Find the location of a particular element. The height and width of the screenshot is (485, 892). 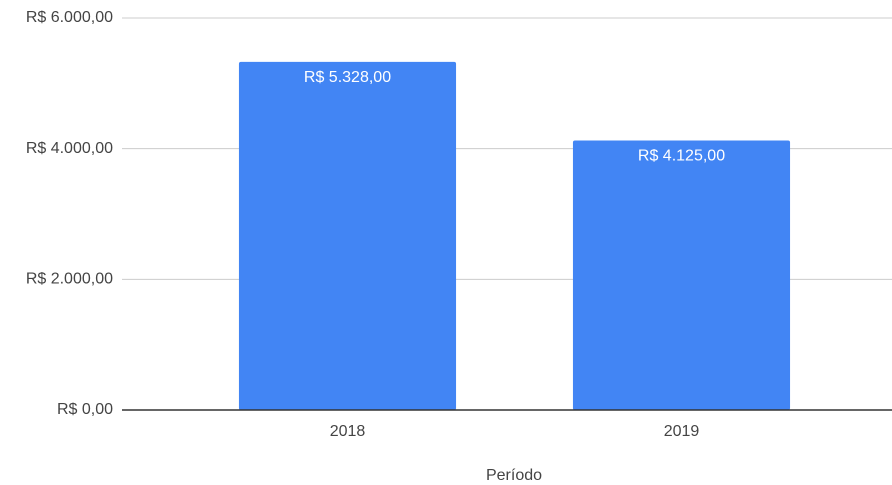

y-tick-label: R$ 2.000,00 is located at coordinates (69, 279).